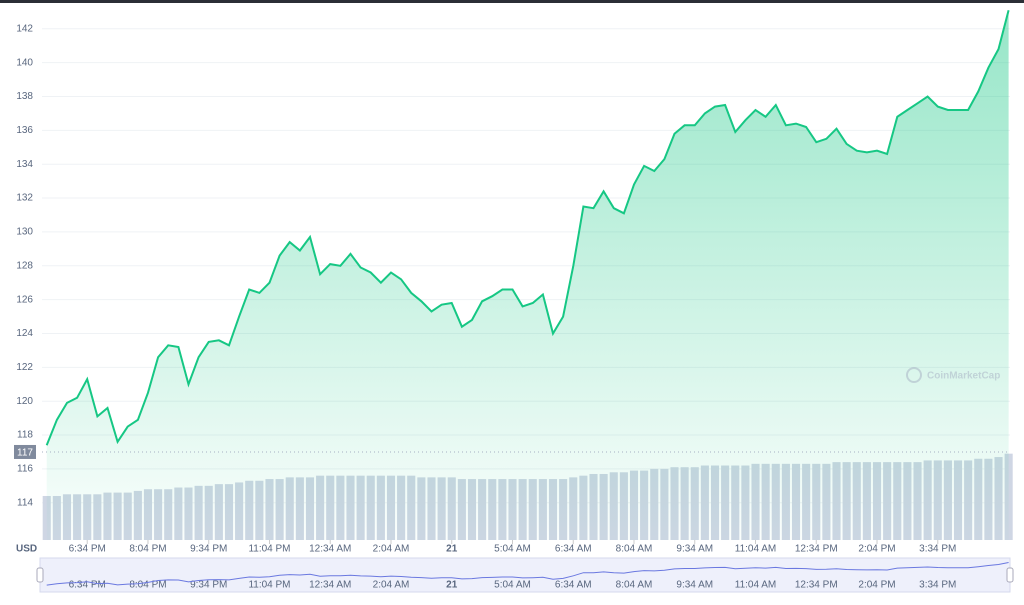 The width and height of the screenshot is (1024, 605). I want to click on y-tick-label: 136, so click(24, 130).